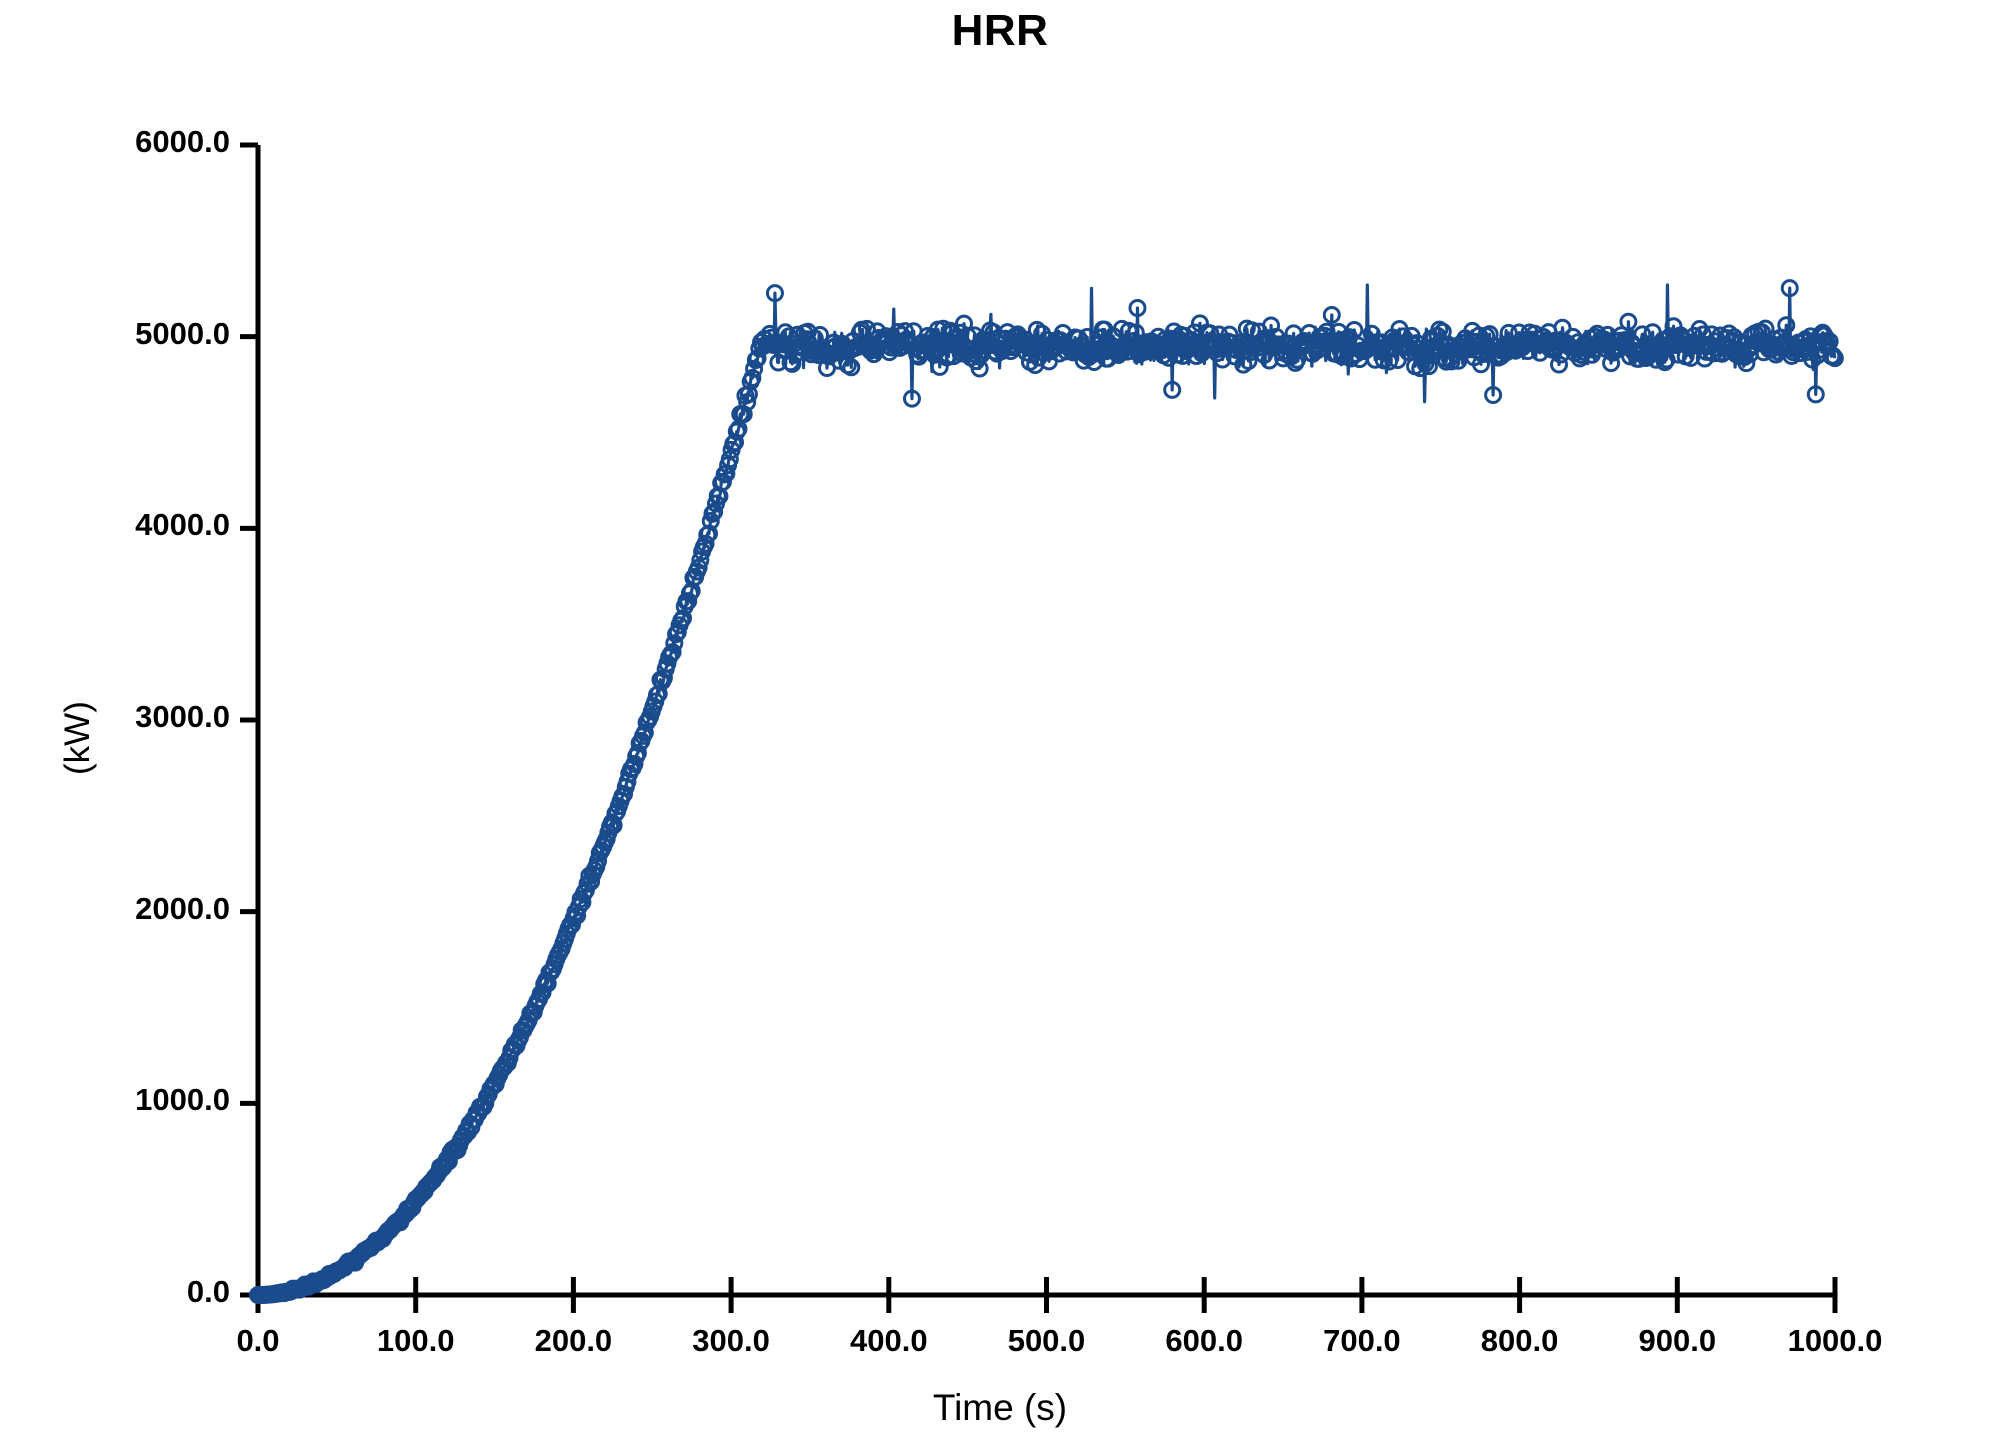 The height and width of the screenshot is (1440, 2000). Describe the element at coordinates (1000, 1407) in the screenshot. I see `x-axis-title: Time (s)` at that location.